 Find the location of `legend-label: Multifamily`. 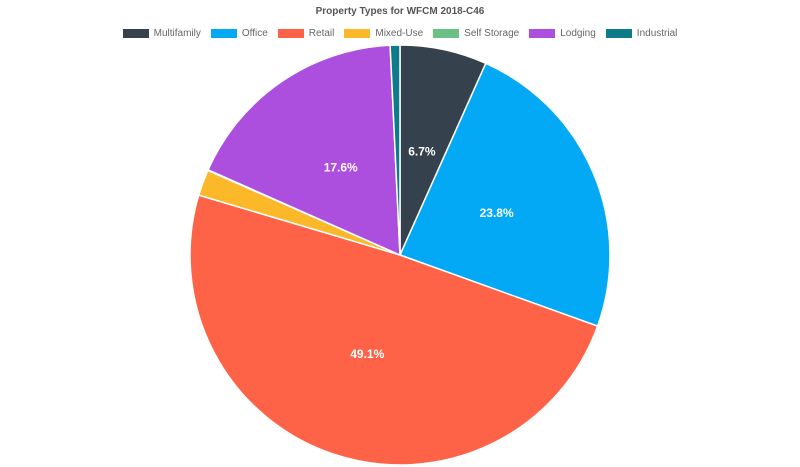

legend-label: Multifamily is located at coordinates (177, 33).